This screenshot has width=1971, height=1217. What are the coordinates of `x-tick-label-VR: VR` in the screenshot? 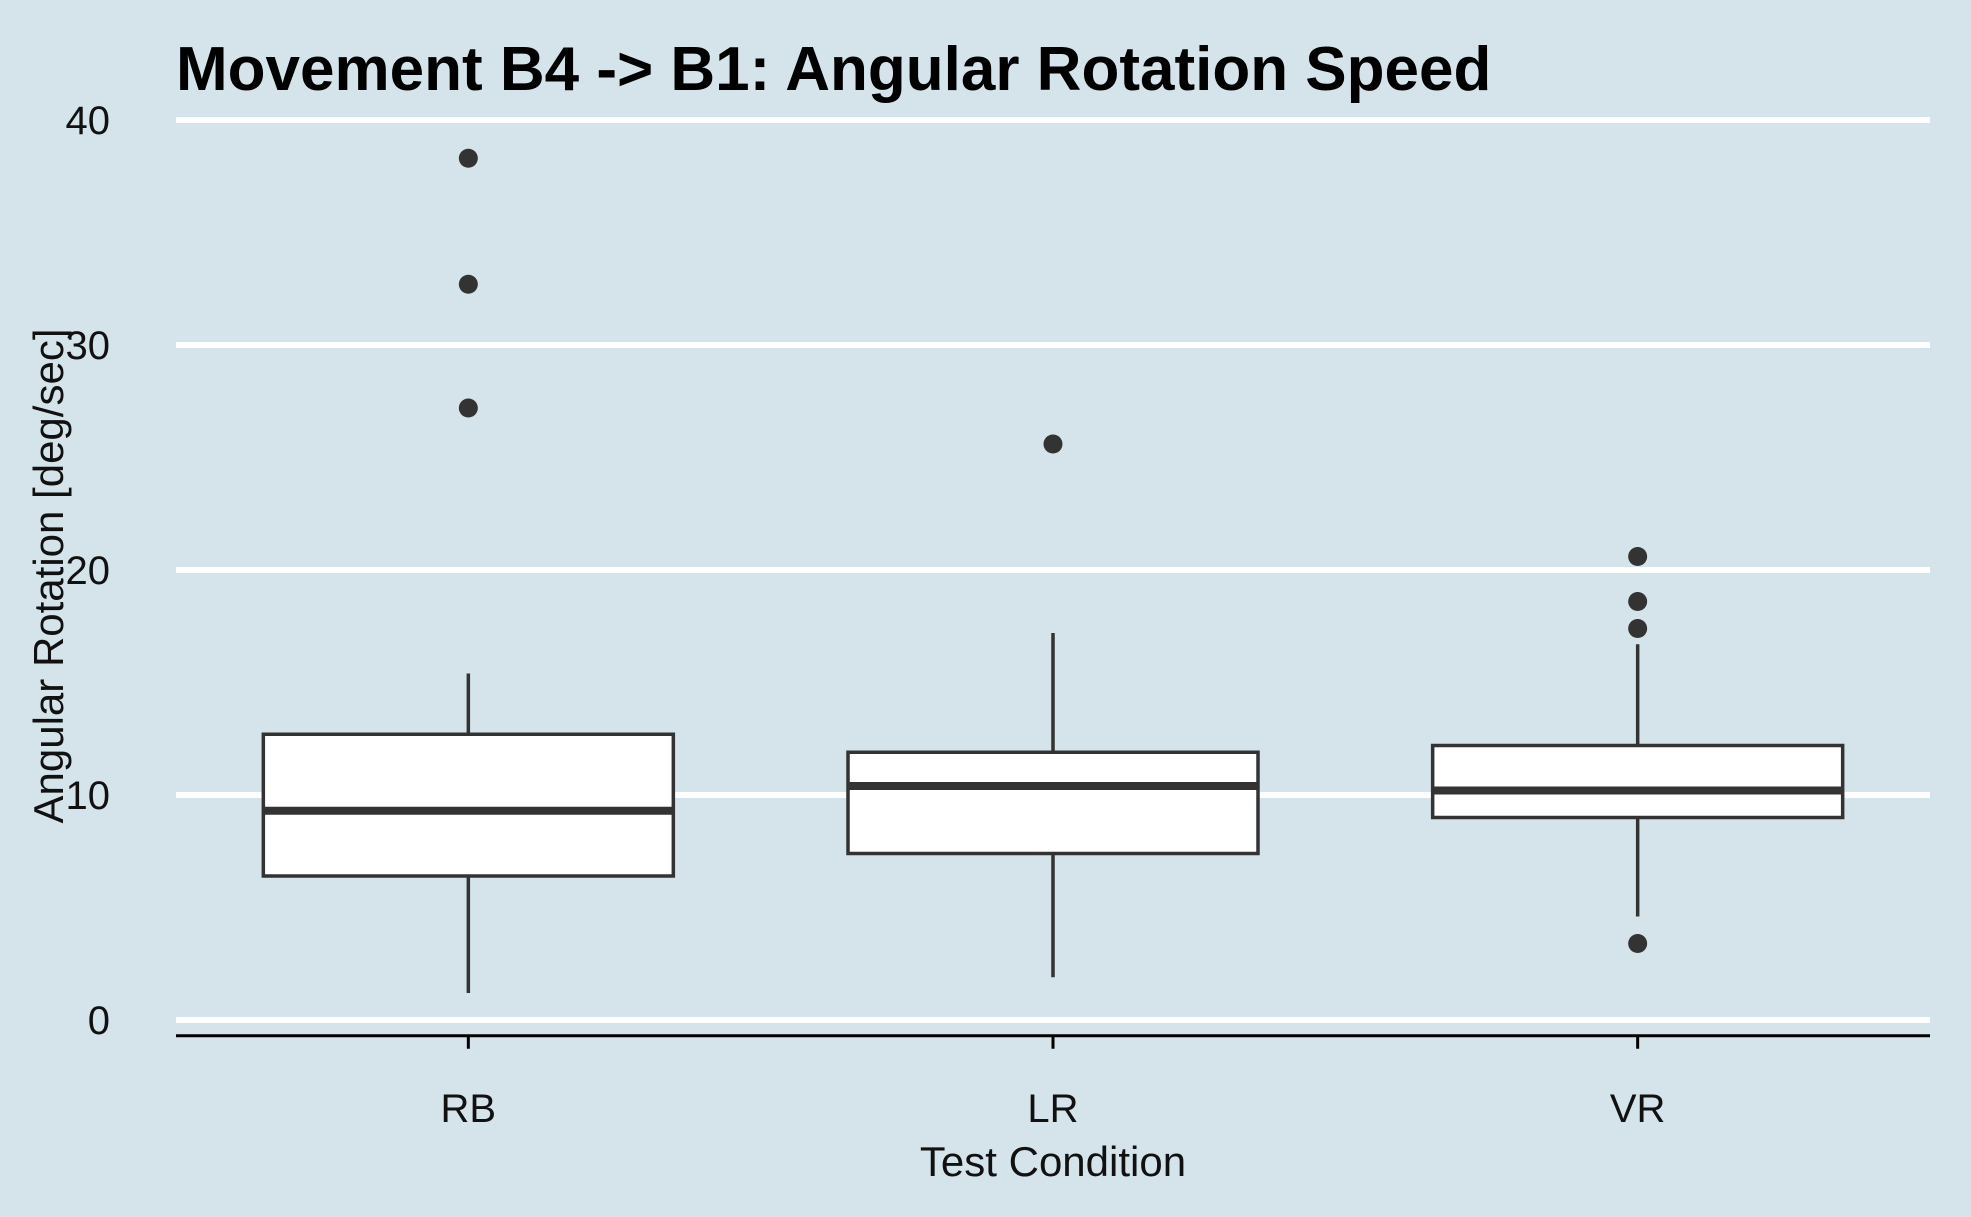 It's located at (1638, 1109).